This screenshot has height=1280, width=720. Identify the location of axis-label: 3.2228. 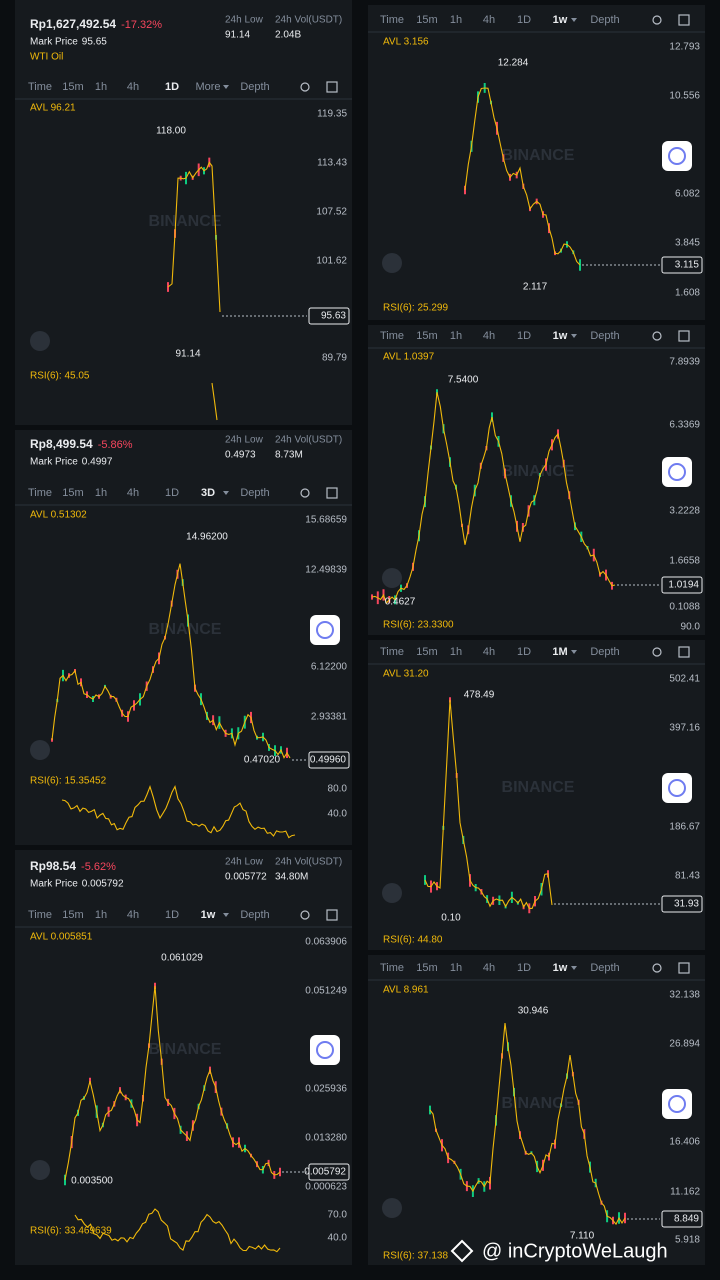
(684, 511).